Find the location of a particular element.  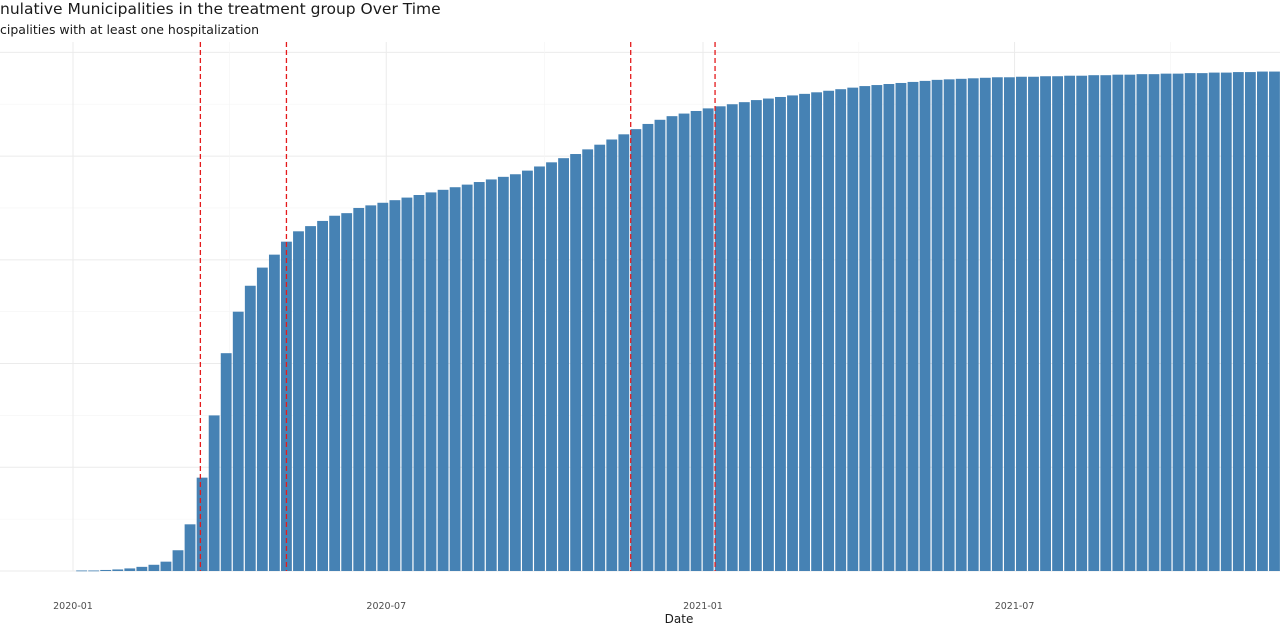

x-axis-ticks: 2020-01 2020-07 2021-01 2021-07 is located at coordinates (543, 606).